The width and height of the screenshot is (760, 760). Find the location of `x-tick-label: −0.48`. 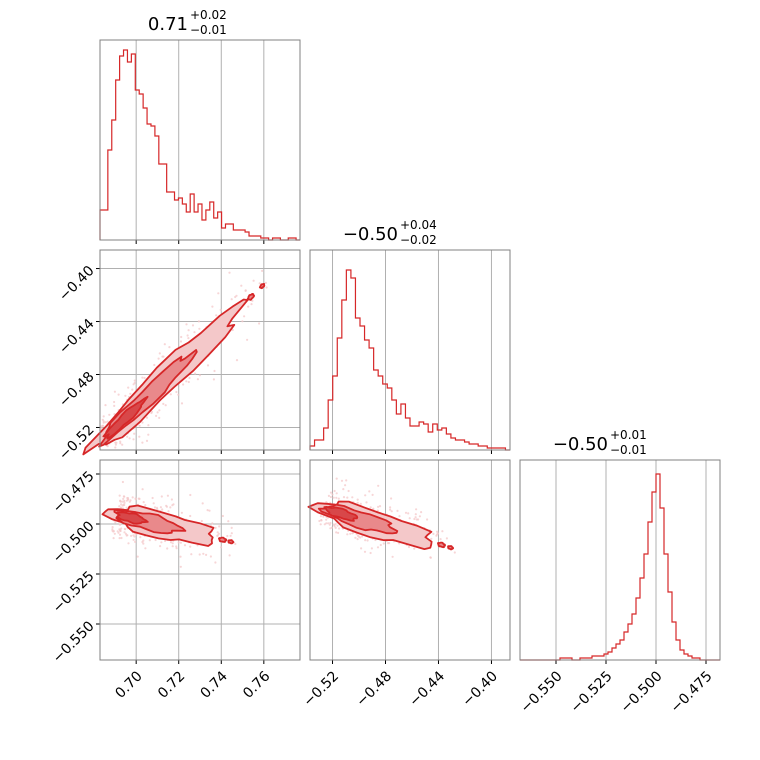

x-tick-label: −0.48 is located at coordinates (374, 689).